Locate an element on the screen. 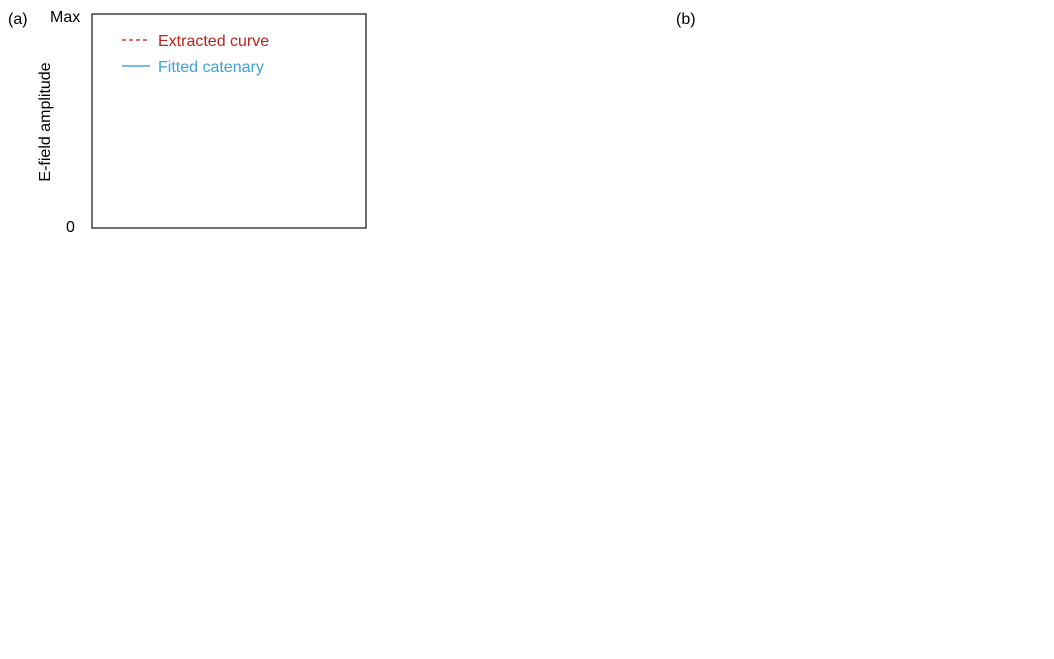 The height and width of the screenshot is (659, 1054). y-max-label: Max is located at coordinates (65, 17).